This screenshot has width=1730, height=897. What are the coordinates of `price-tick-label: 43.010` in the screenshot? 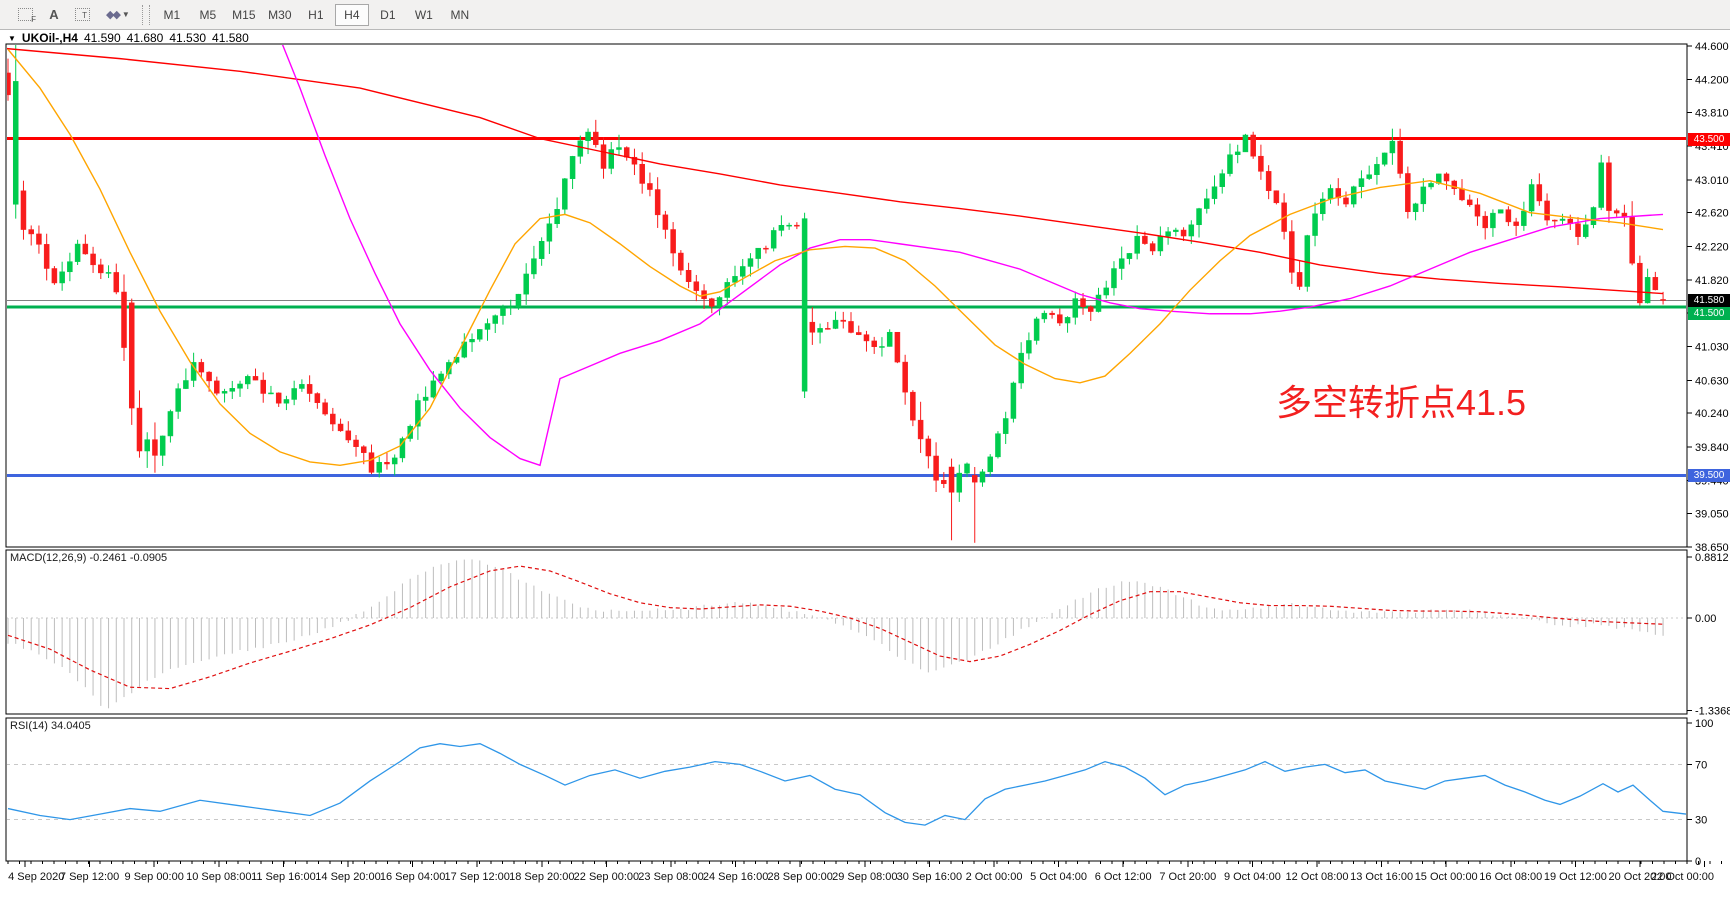 It's located at (1712, 181).